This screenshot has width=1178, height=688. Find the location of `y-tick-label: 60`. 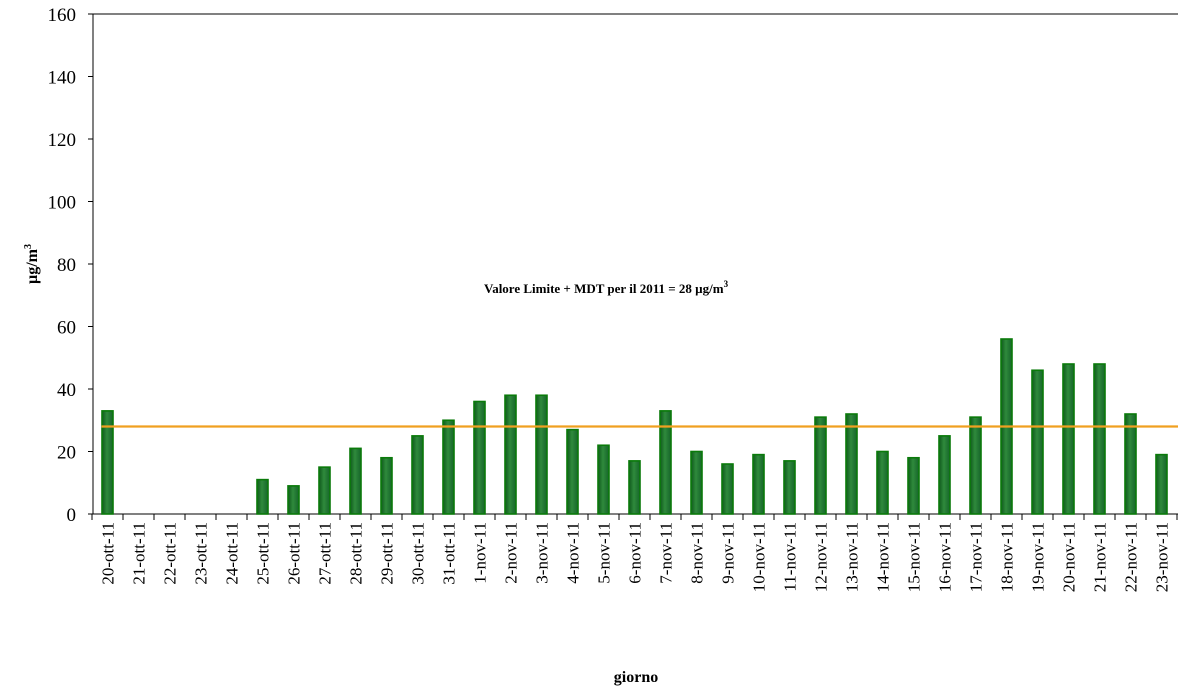

y-tick-label: 60 is located at coordinates (66, 328).